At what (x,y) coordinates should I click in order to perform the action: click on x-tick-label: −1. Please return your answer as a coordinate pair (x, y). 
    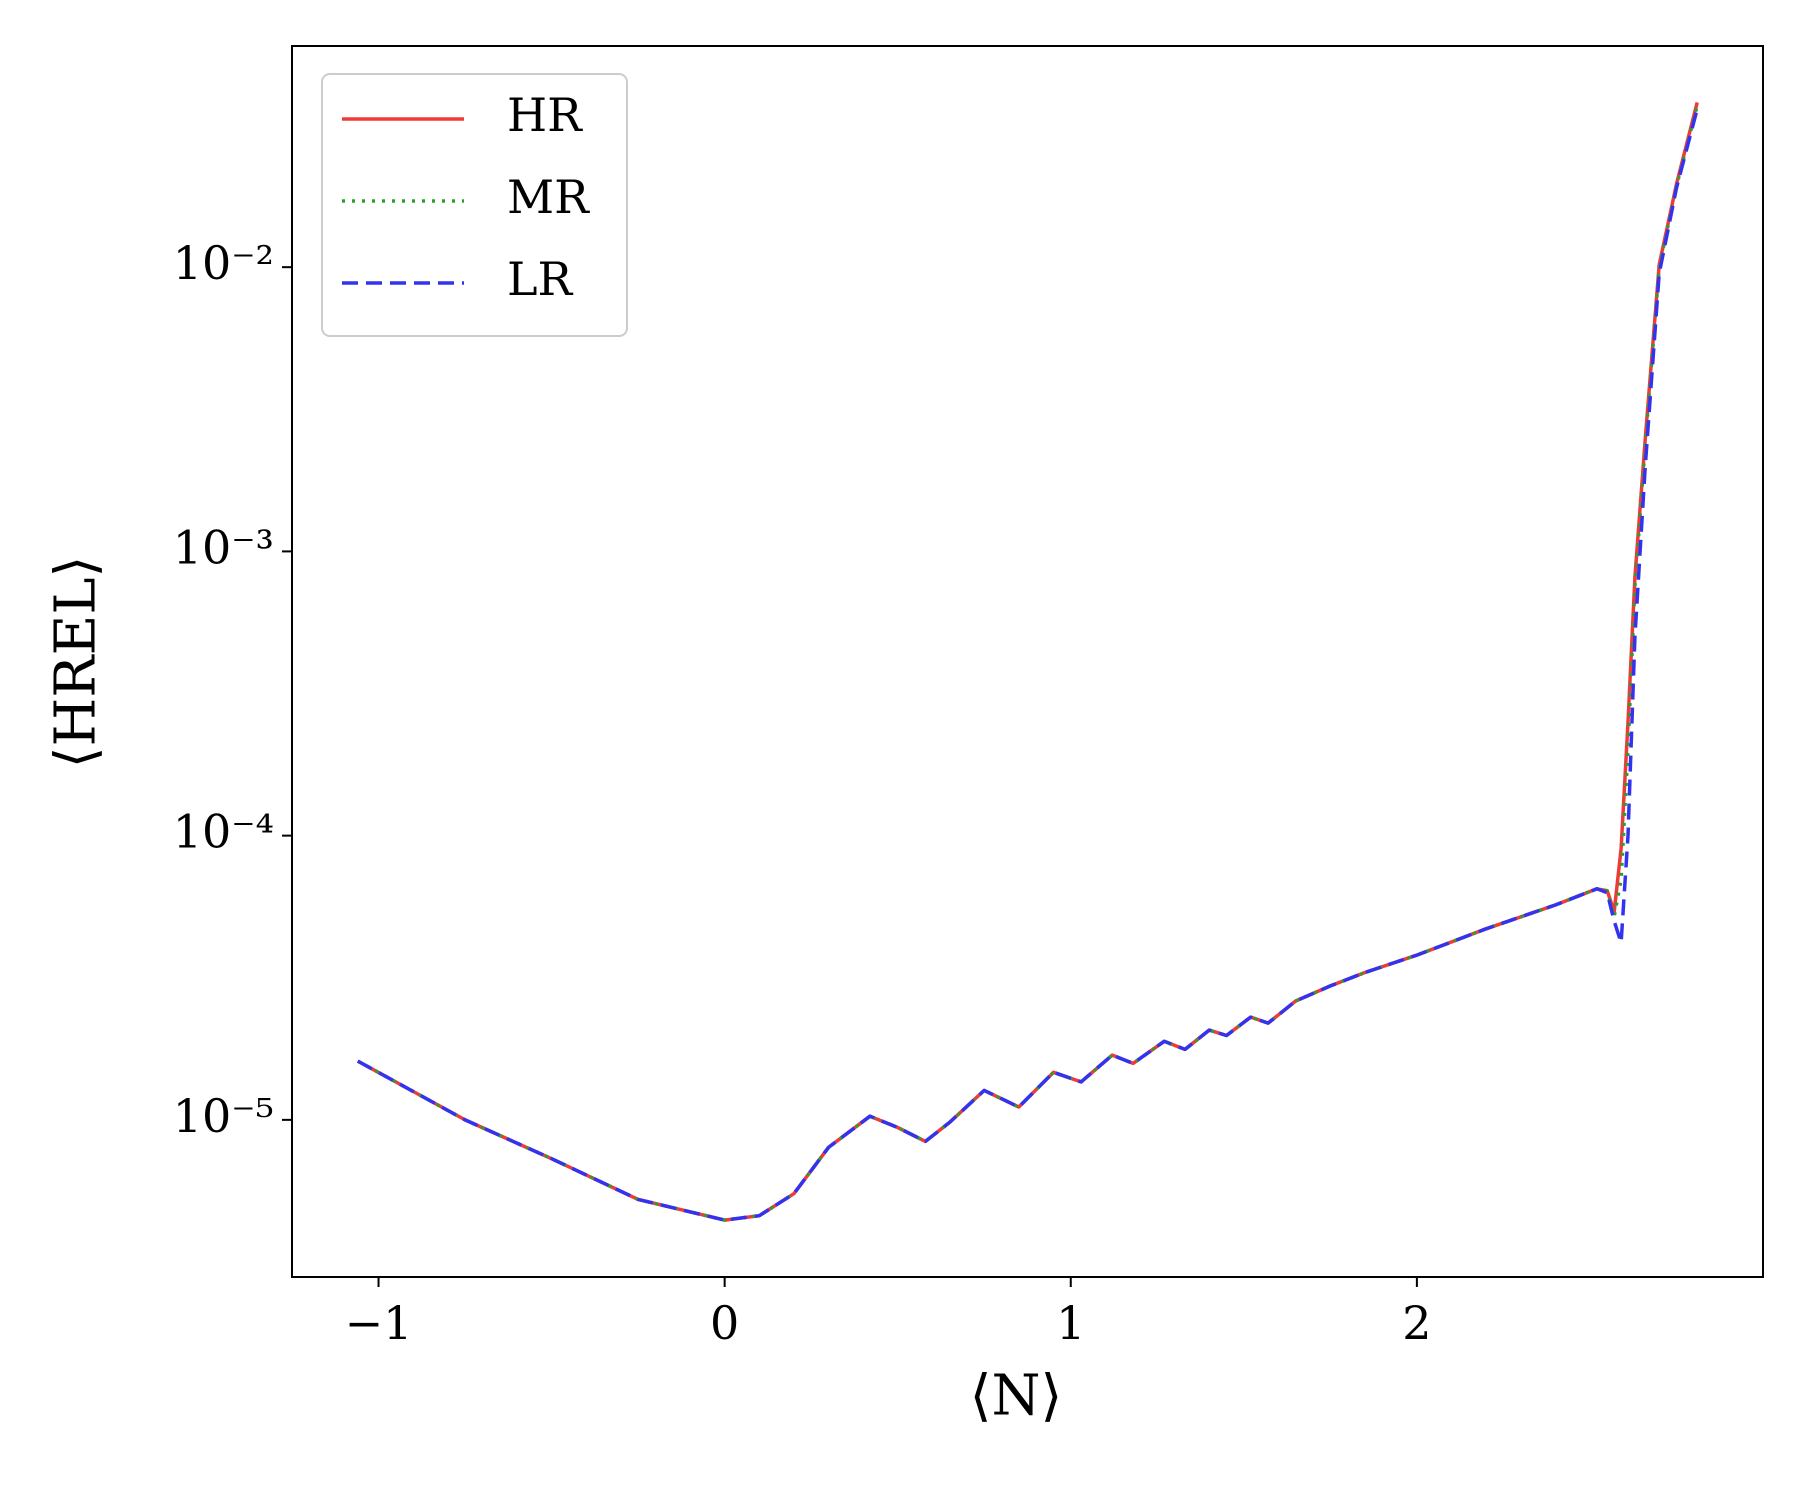
    Looking at the image, I should click on (379, 1323).